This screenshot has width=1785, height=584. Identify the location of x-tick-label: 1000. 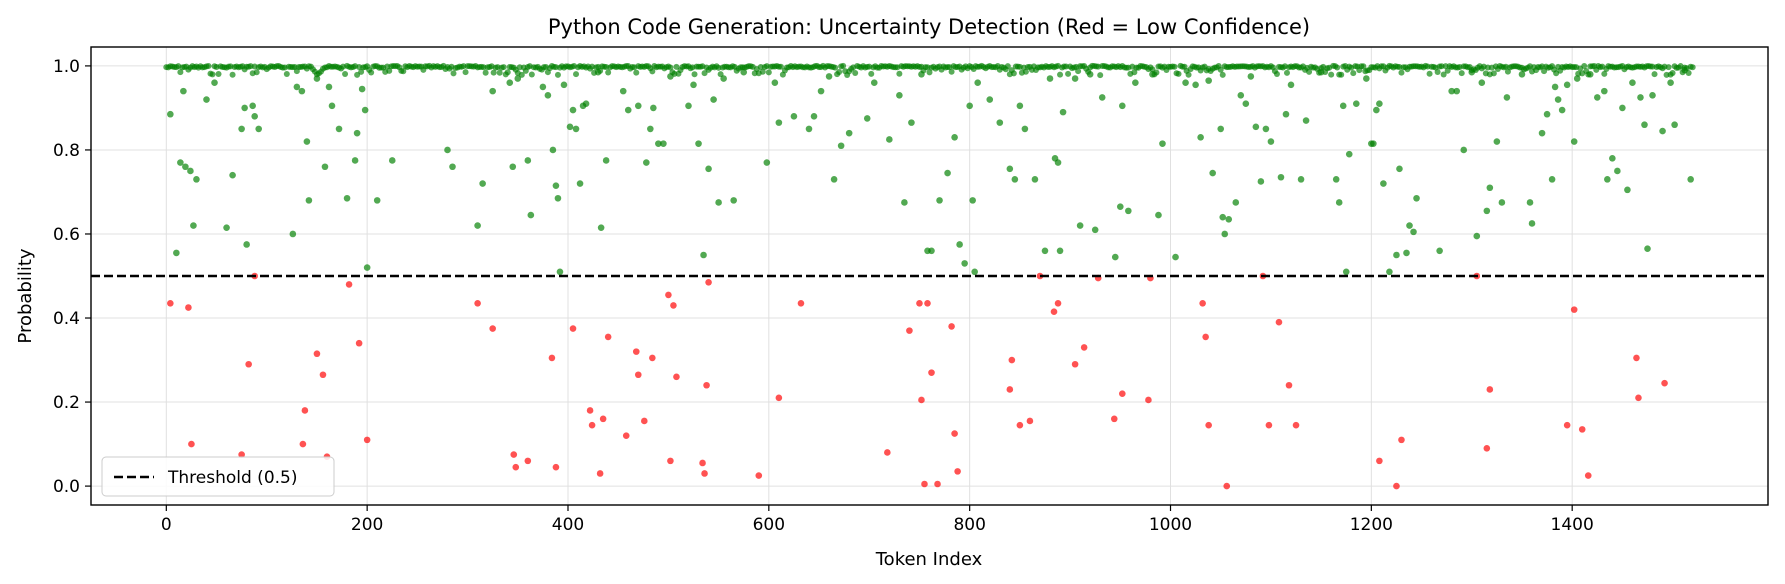
(1170, 525).